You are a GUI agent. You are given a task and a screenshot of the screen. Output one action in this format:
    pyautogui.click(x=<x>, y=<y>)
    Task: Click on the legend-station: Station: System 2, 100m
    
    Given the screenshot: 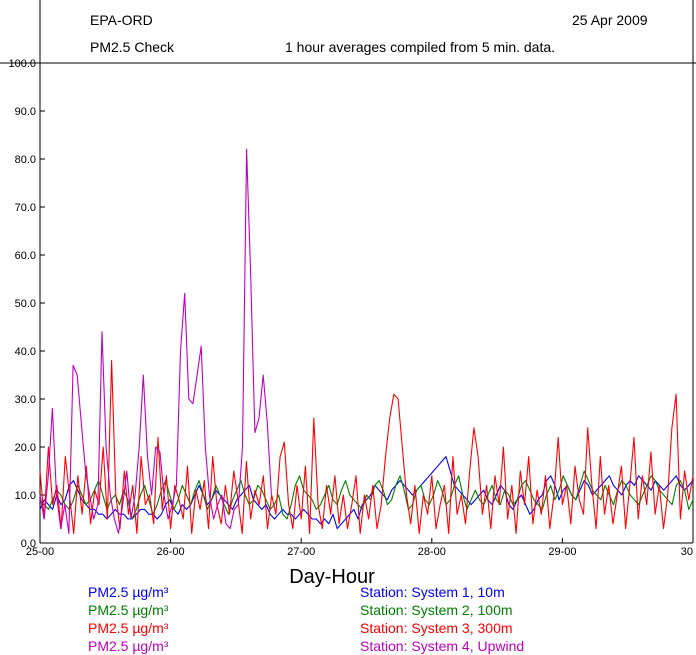 What is the action you would take?
    pyautogui.click(x=436, y=610)
    